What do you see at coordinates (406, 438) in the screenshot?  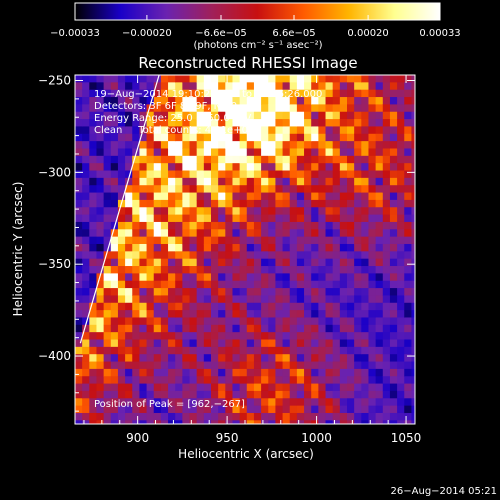 I see `x-tick-label: 1050` at bounding box center [406, 438].